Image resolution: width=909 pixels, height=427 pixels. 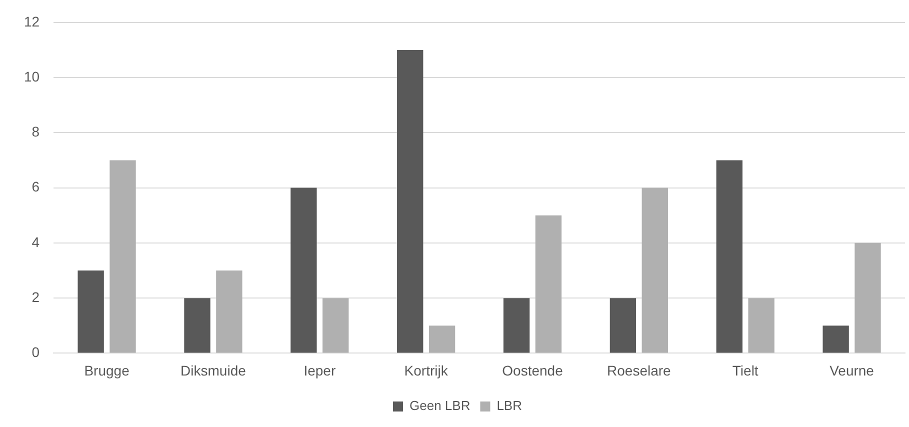 I want to click on y-tick-label: 12, so click(x=32, y=21).